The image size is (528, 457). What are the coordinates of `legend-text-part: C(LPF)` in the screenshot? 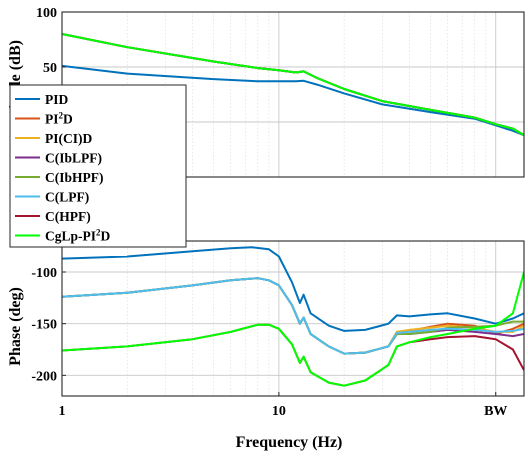 It's located at (67, 197).